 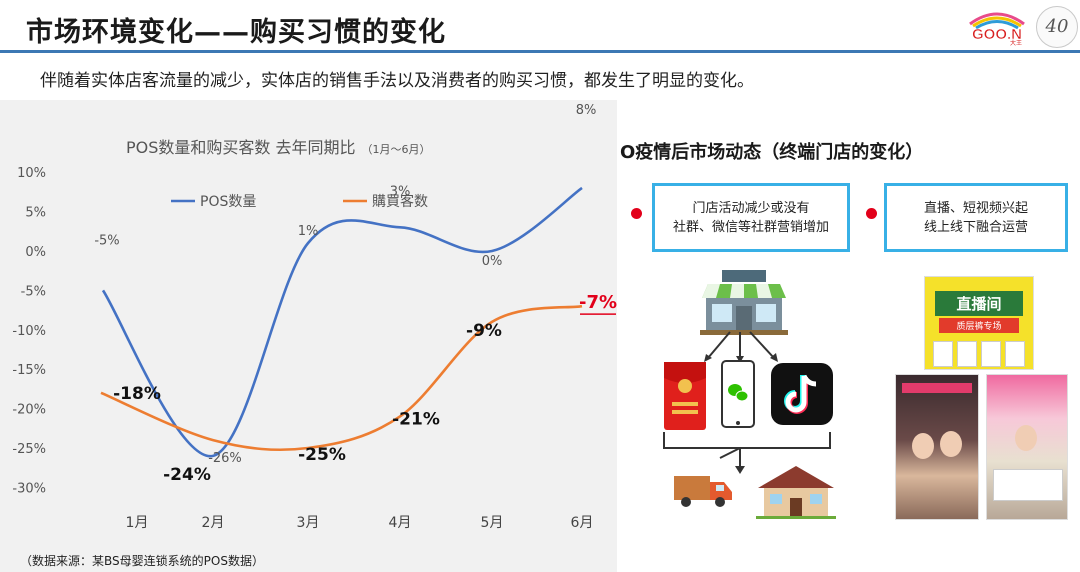 What do you see at coordinates (187, 475) in the screenshot?
I see `data-label-customer-2: -24%` at bounding box center [187, 475].